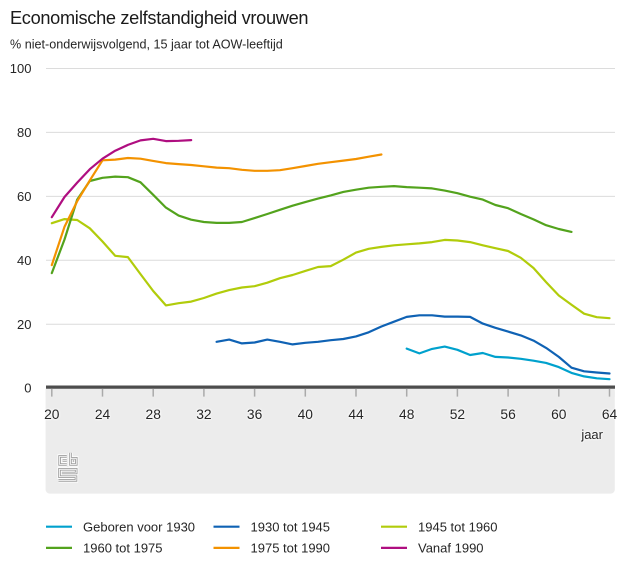 The height and width of the screenshot is (574, 626). Describe the element at coordinates (203, 414) in the screenshot. I see `svg-text: 32` at that location.